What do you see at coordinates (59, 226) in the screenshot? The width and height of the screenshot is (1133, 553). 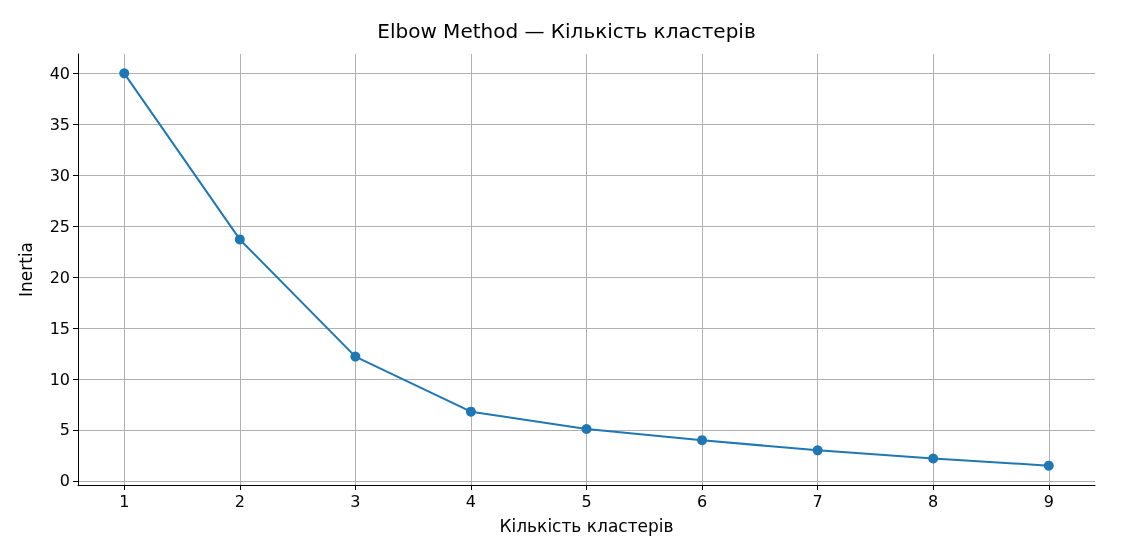 I see `y-tick-label: 25` at bounding box center [59, 226].